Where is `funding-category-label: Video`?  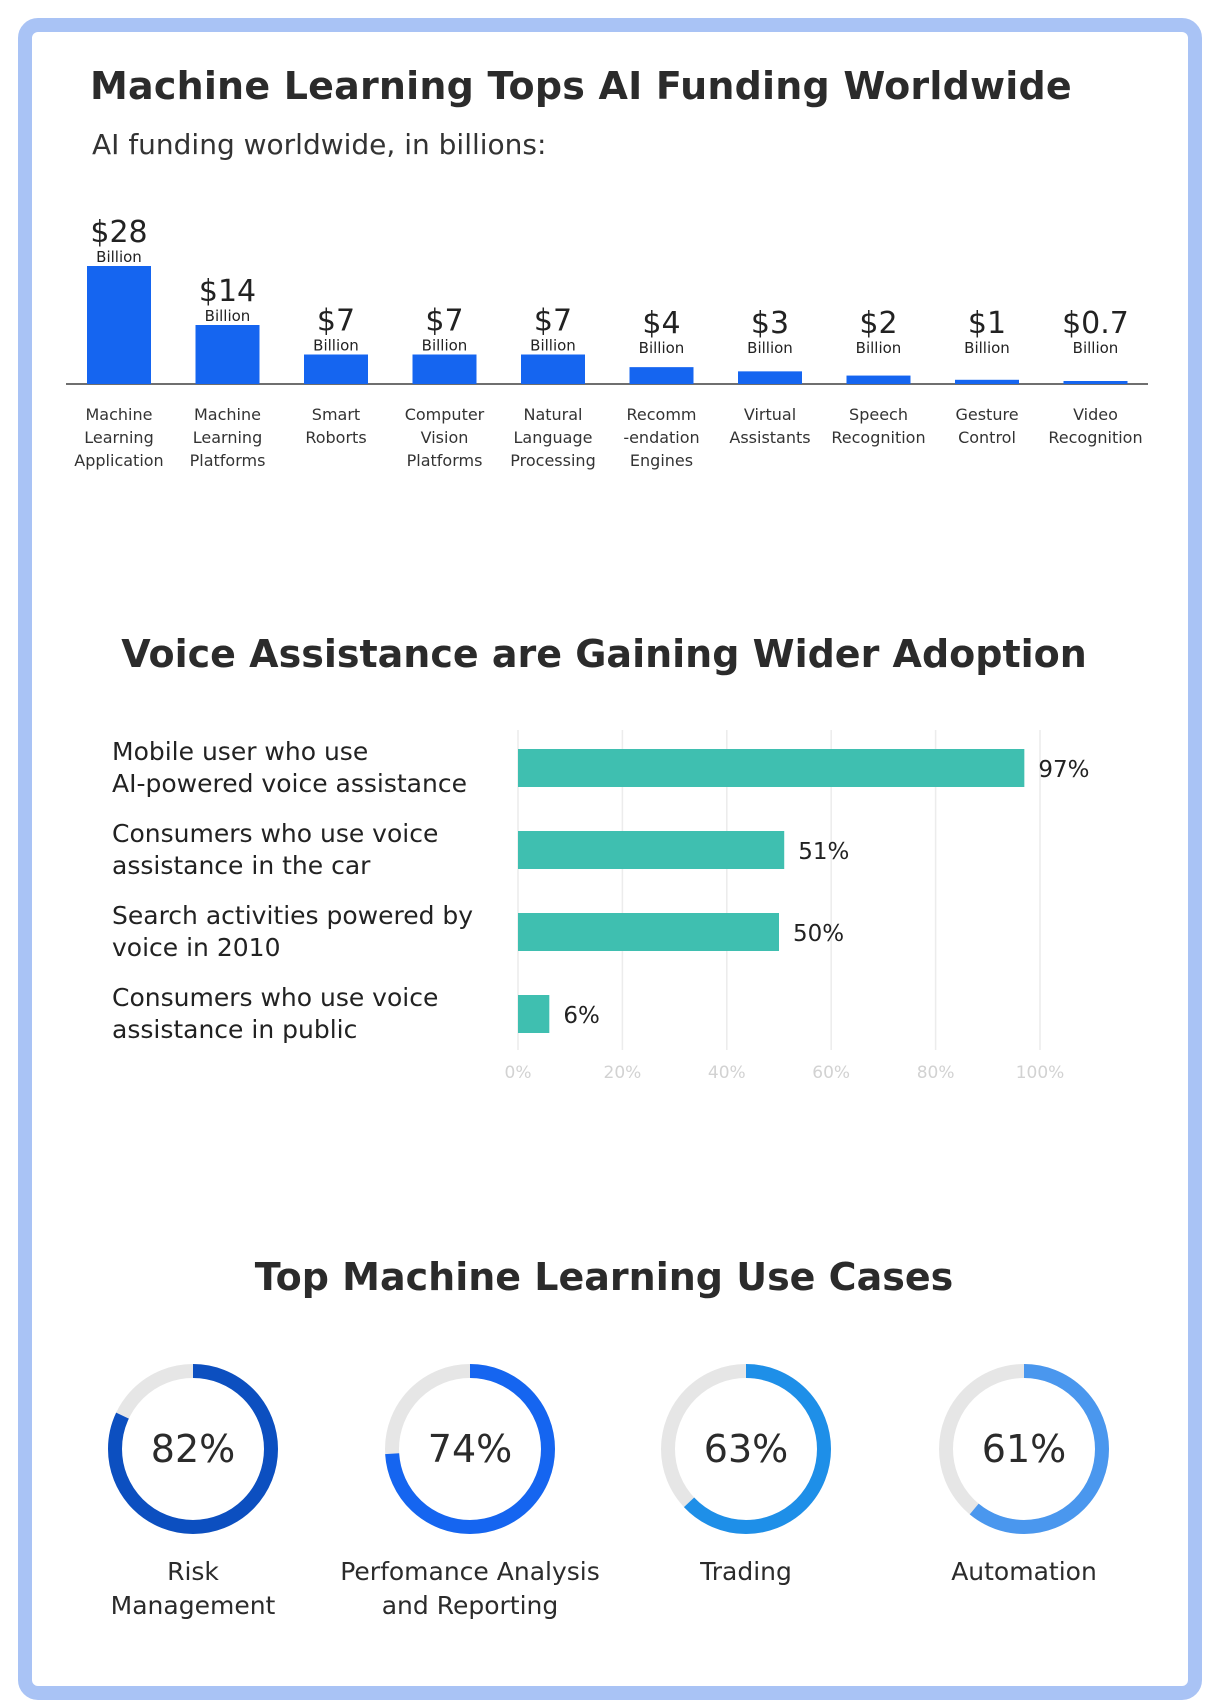
funding-category-label: Video is located at coordinates (1095, 414).